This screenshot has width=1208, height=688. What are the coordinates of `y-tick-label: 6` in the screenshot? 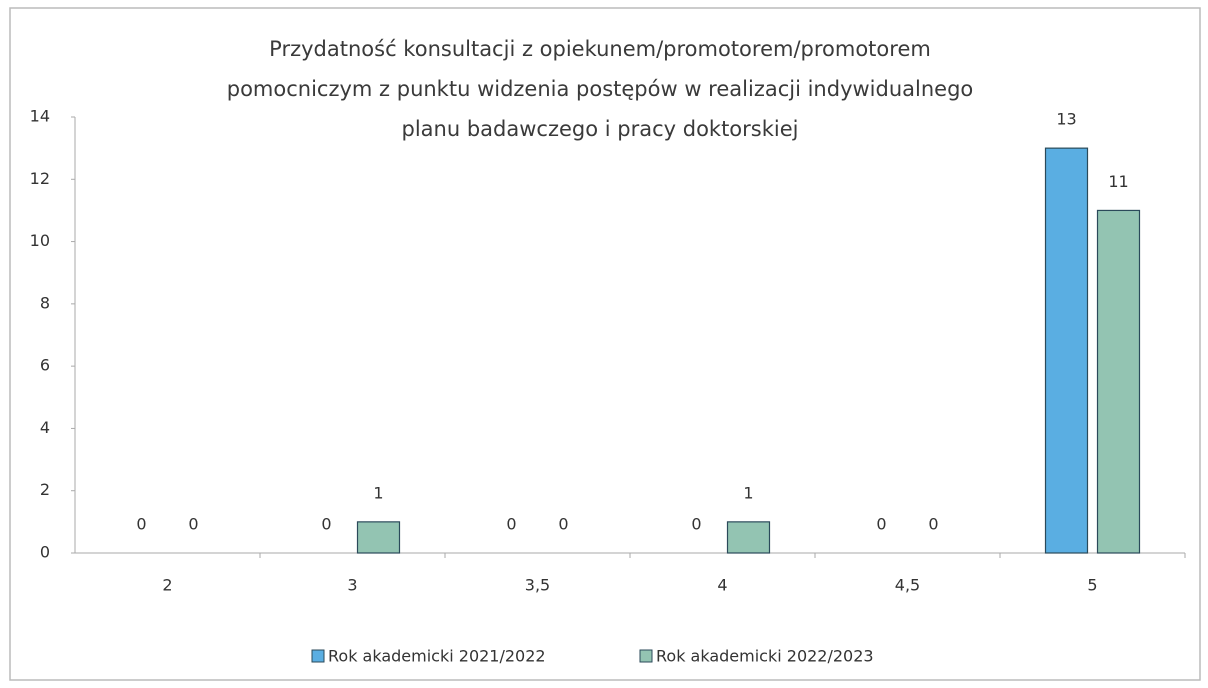 It's located at (45, 365).